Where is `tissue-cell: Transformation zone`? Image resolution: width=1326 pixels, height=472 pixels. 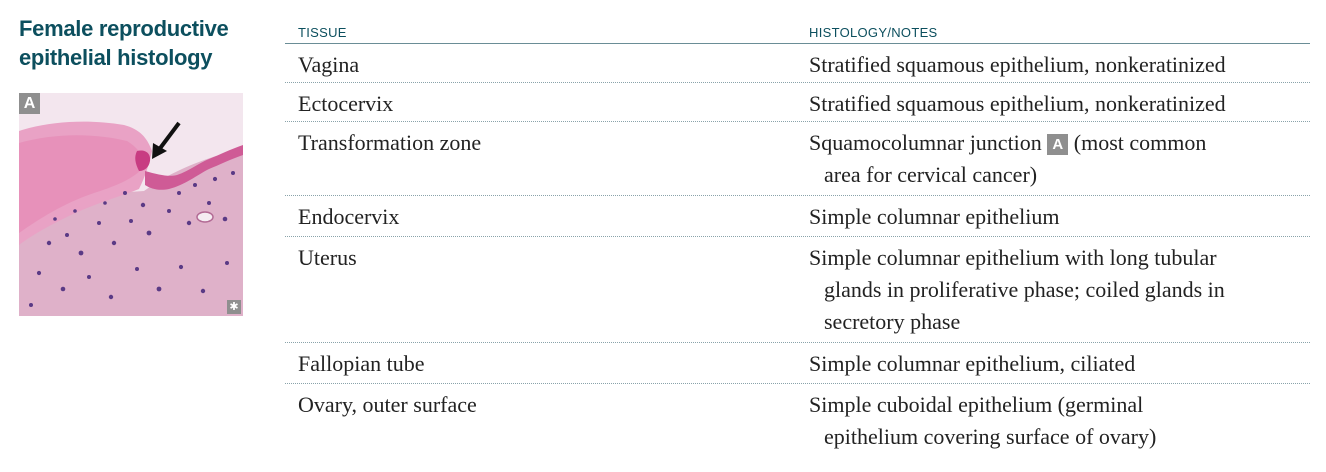 tissue-cell: Transformation zone is located at coordinates (390, 142).